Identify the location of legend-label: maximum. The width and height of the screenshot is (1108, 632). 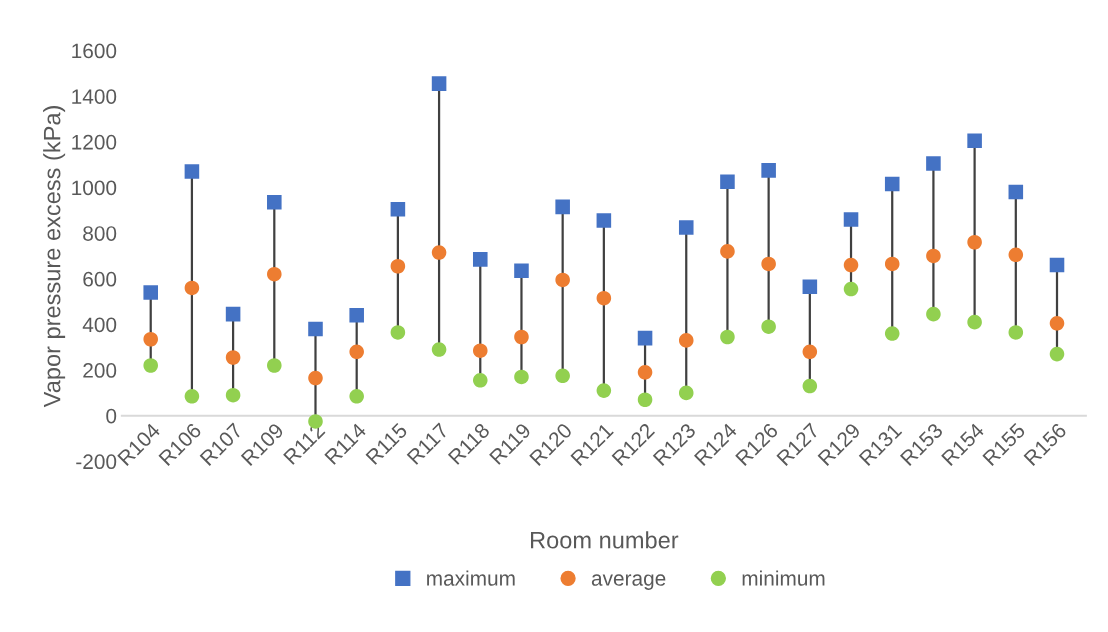
(471, 578).